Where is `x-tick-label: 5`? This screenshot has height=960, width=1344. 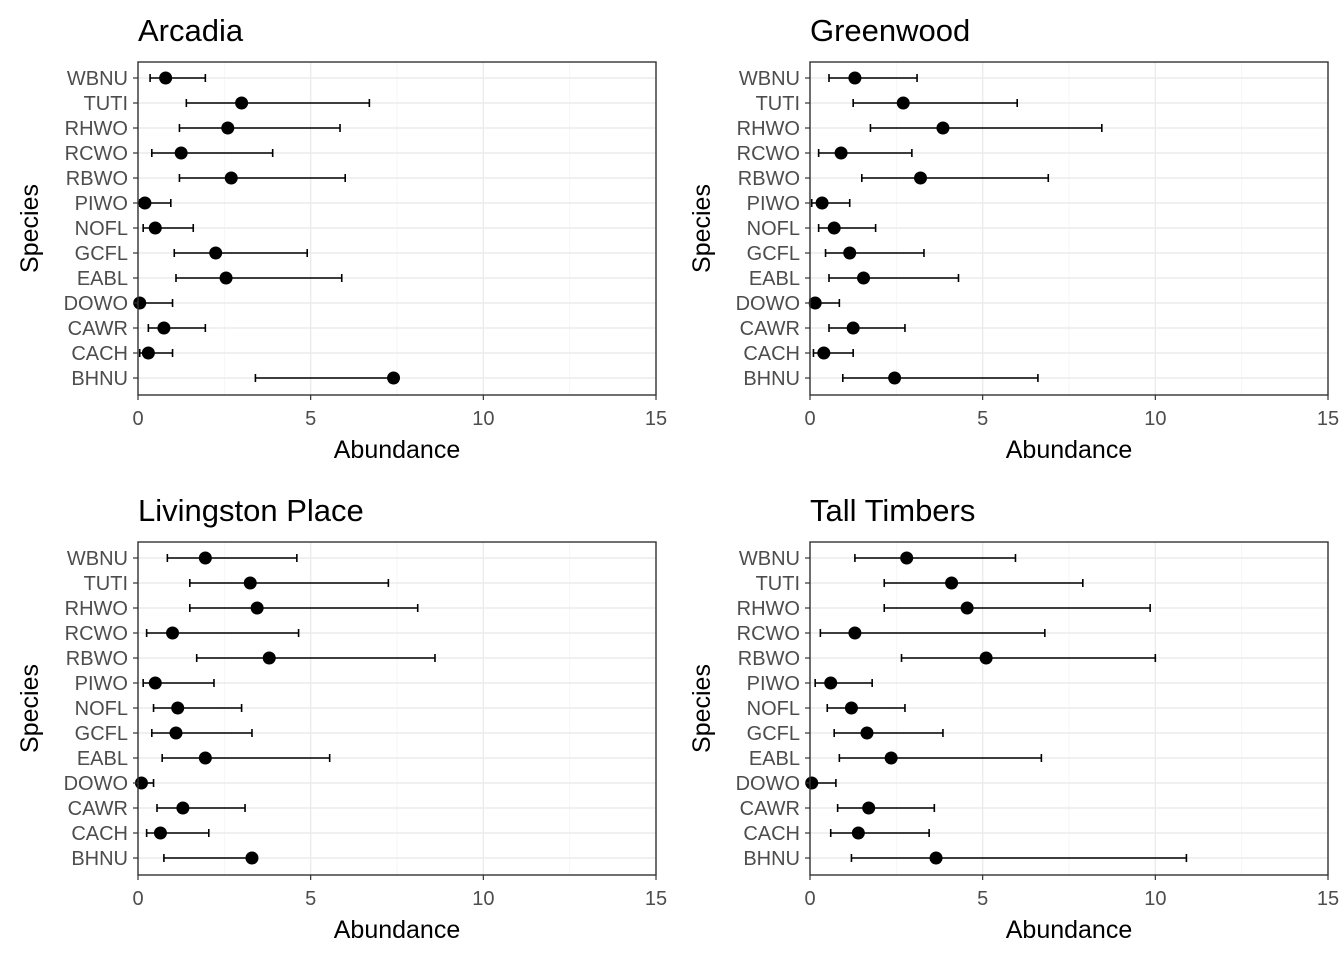 x-tick-label: 5 is located at coordinates (310, 899).